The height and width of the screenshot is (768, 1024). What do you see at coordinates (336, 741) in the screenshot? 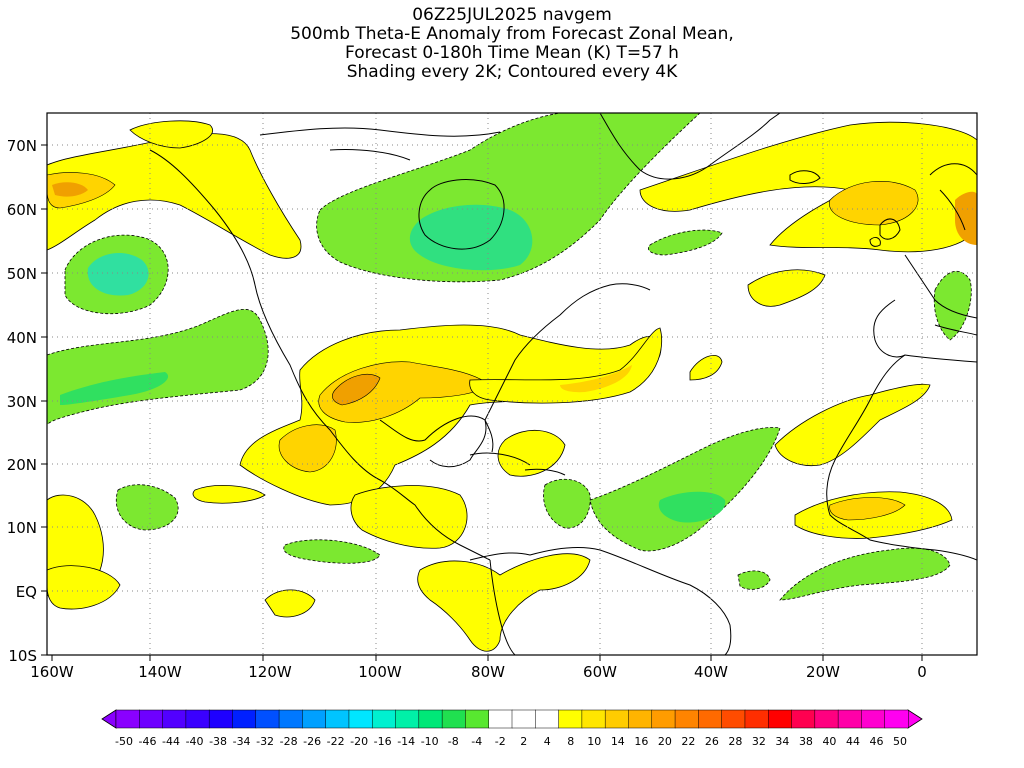
I see `colorbar-label: -22` at bounding box center [336, 741].